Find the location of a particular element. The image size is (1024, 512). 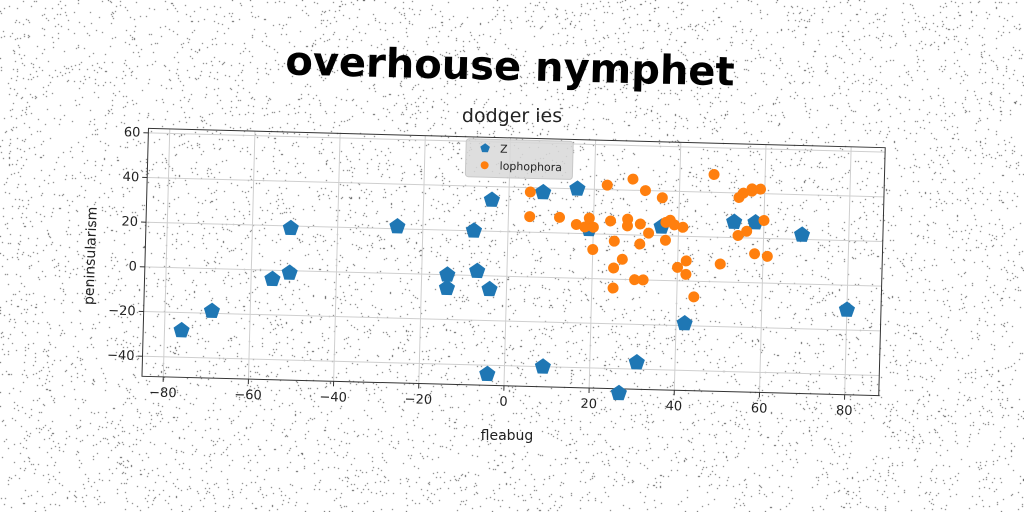

x-tick-label: −40 is located at coordinates (333, 398).